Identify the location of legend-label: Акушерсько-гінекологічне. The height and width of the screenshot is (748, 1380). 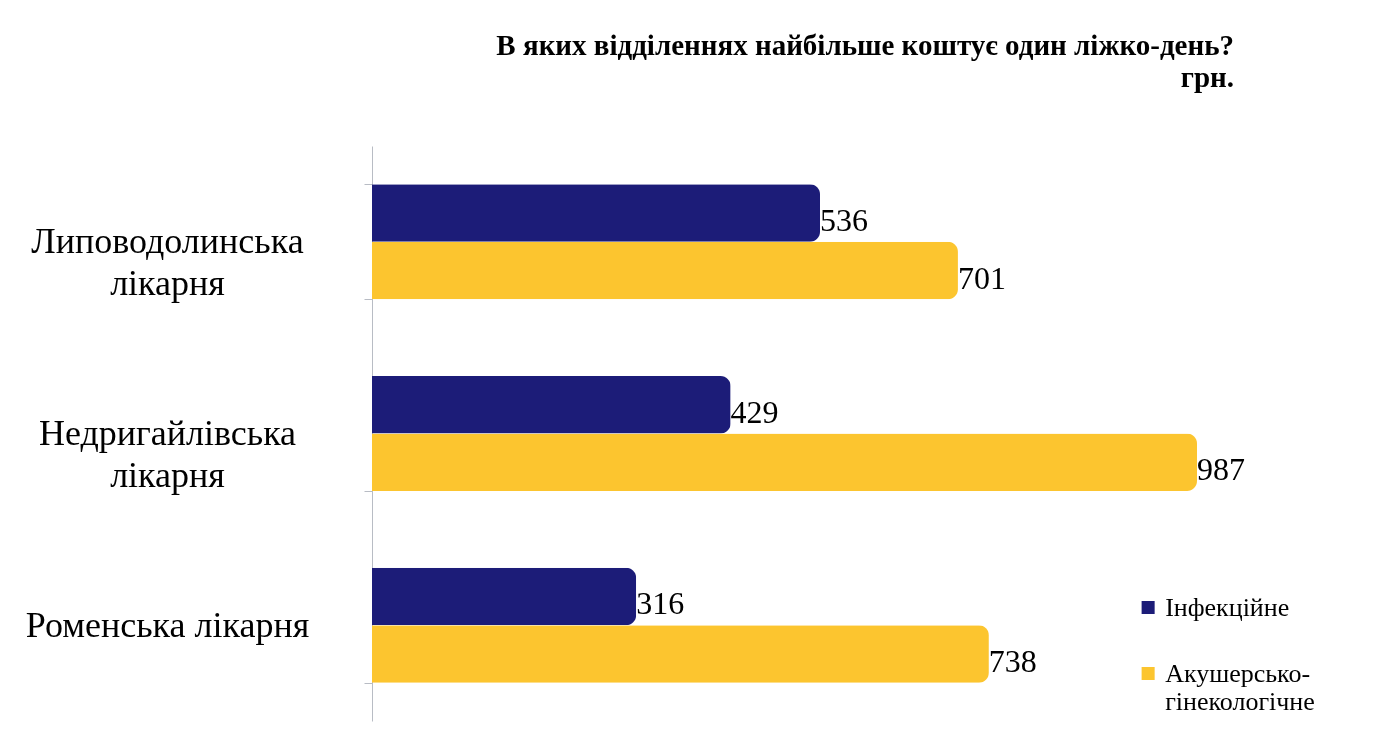
(1240, 687).